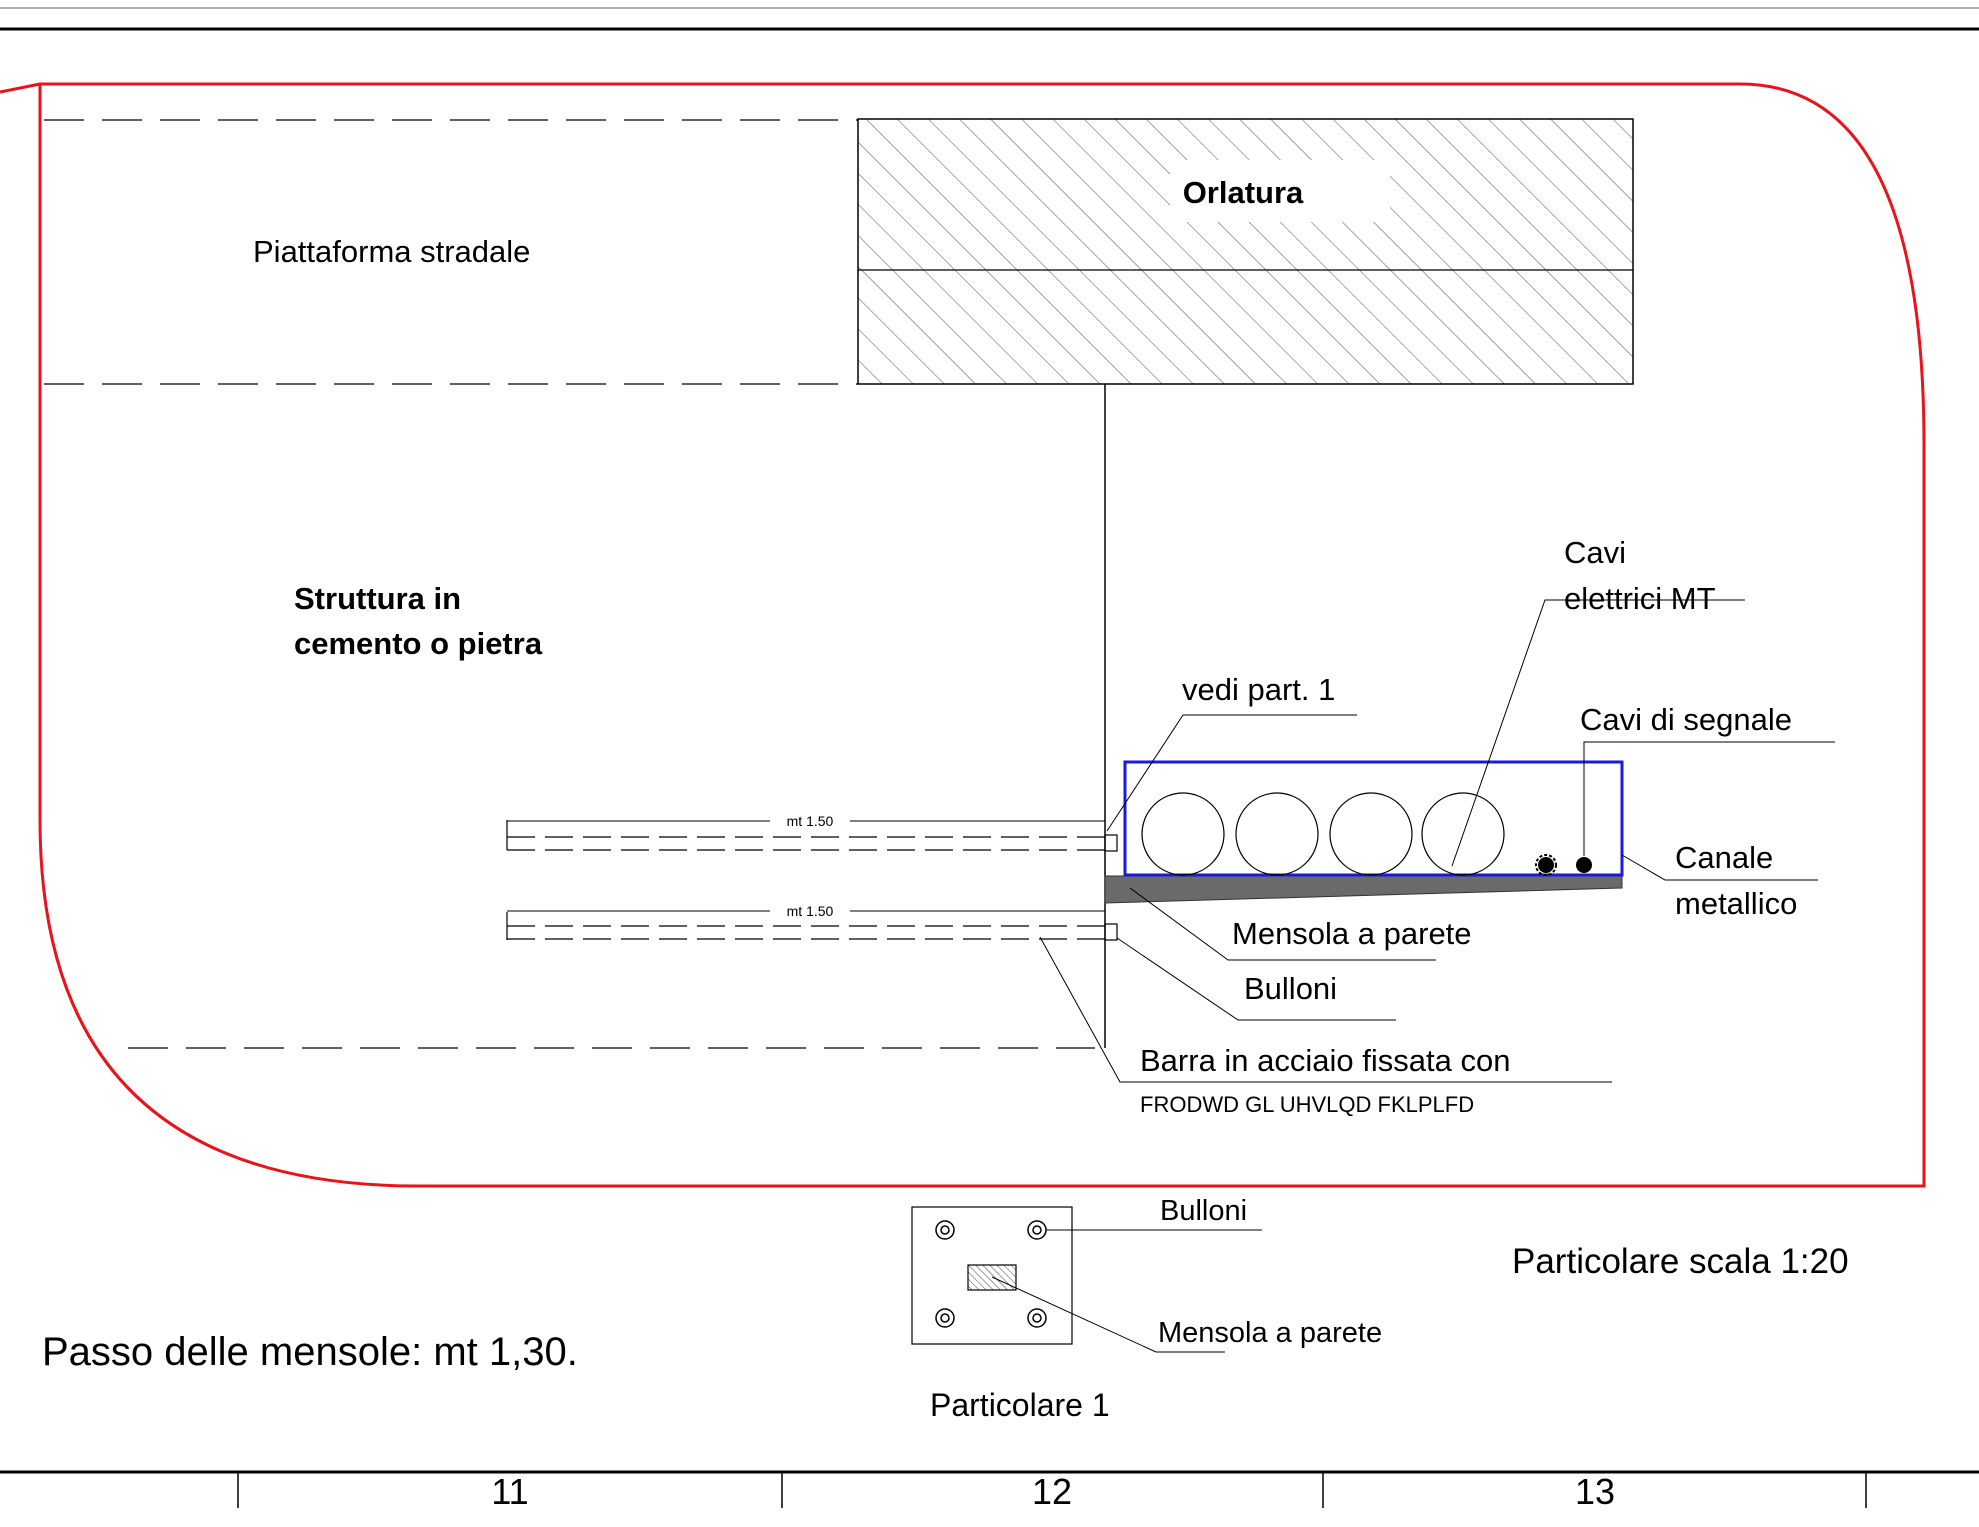 This screenshot has height=1527, width=1979. Describe the element at coordinates (810, 911) in the screenshot. I see `dimension-lower-label: mt 1.50` at that location.